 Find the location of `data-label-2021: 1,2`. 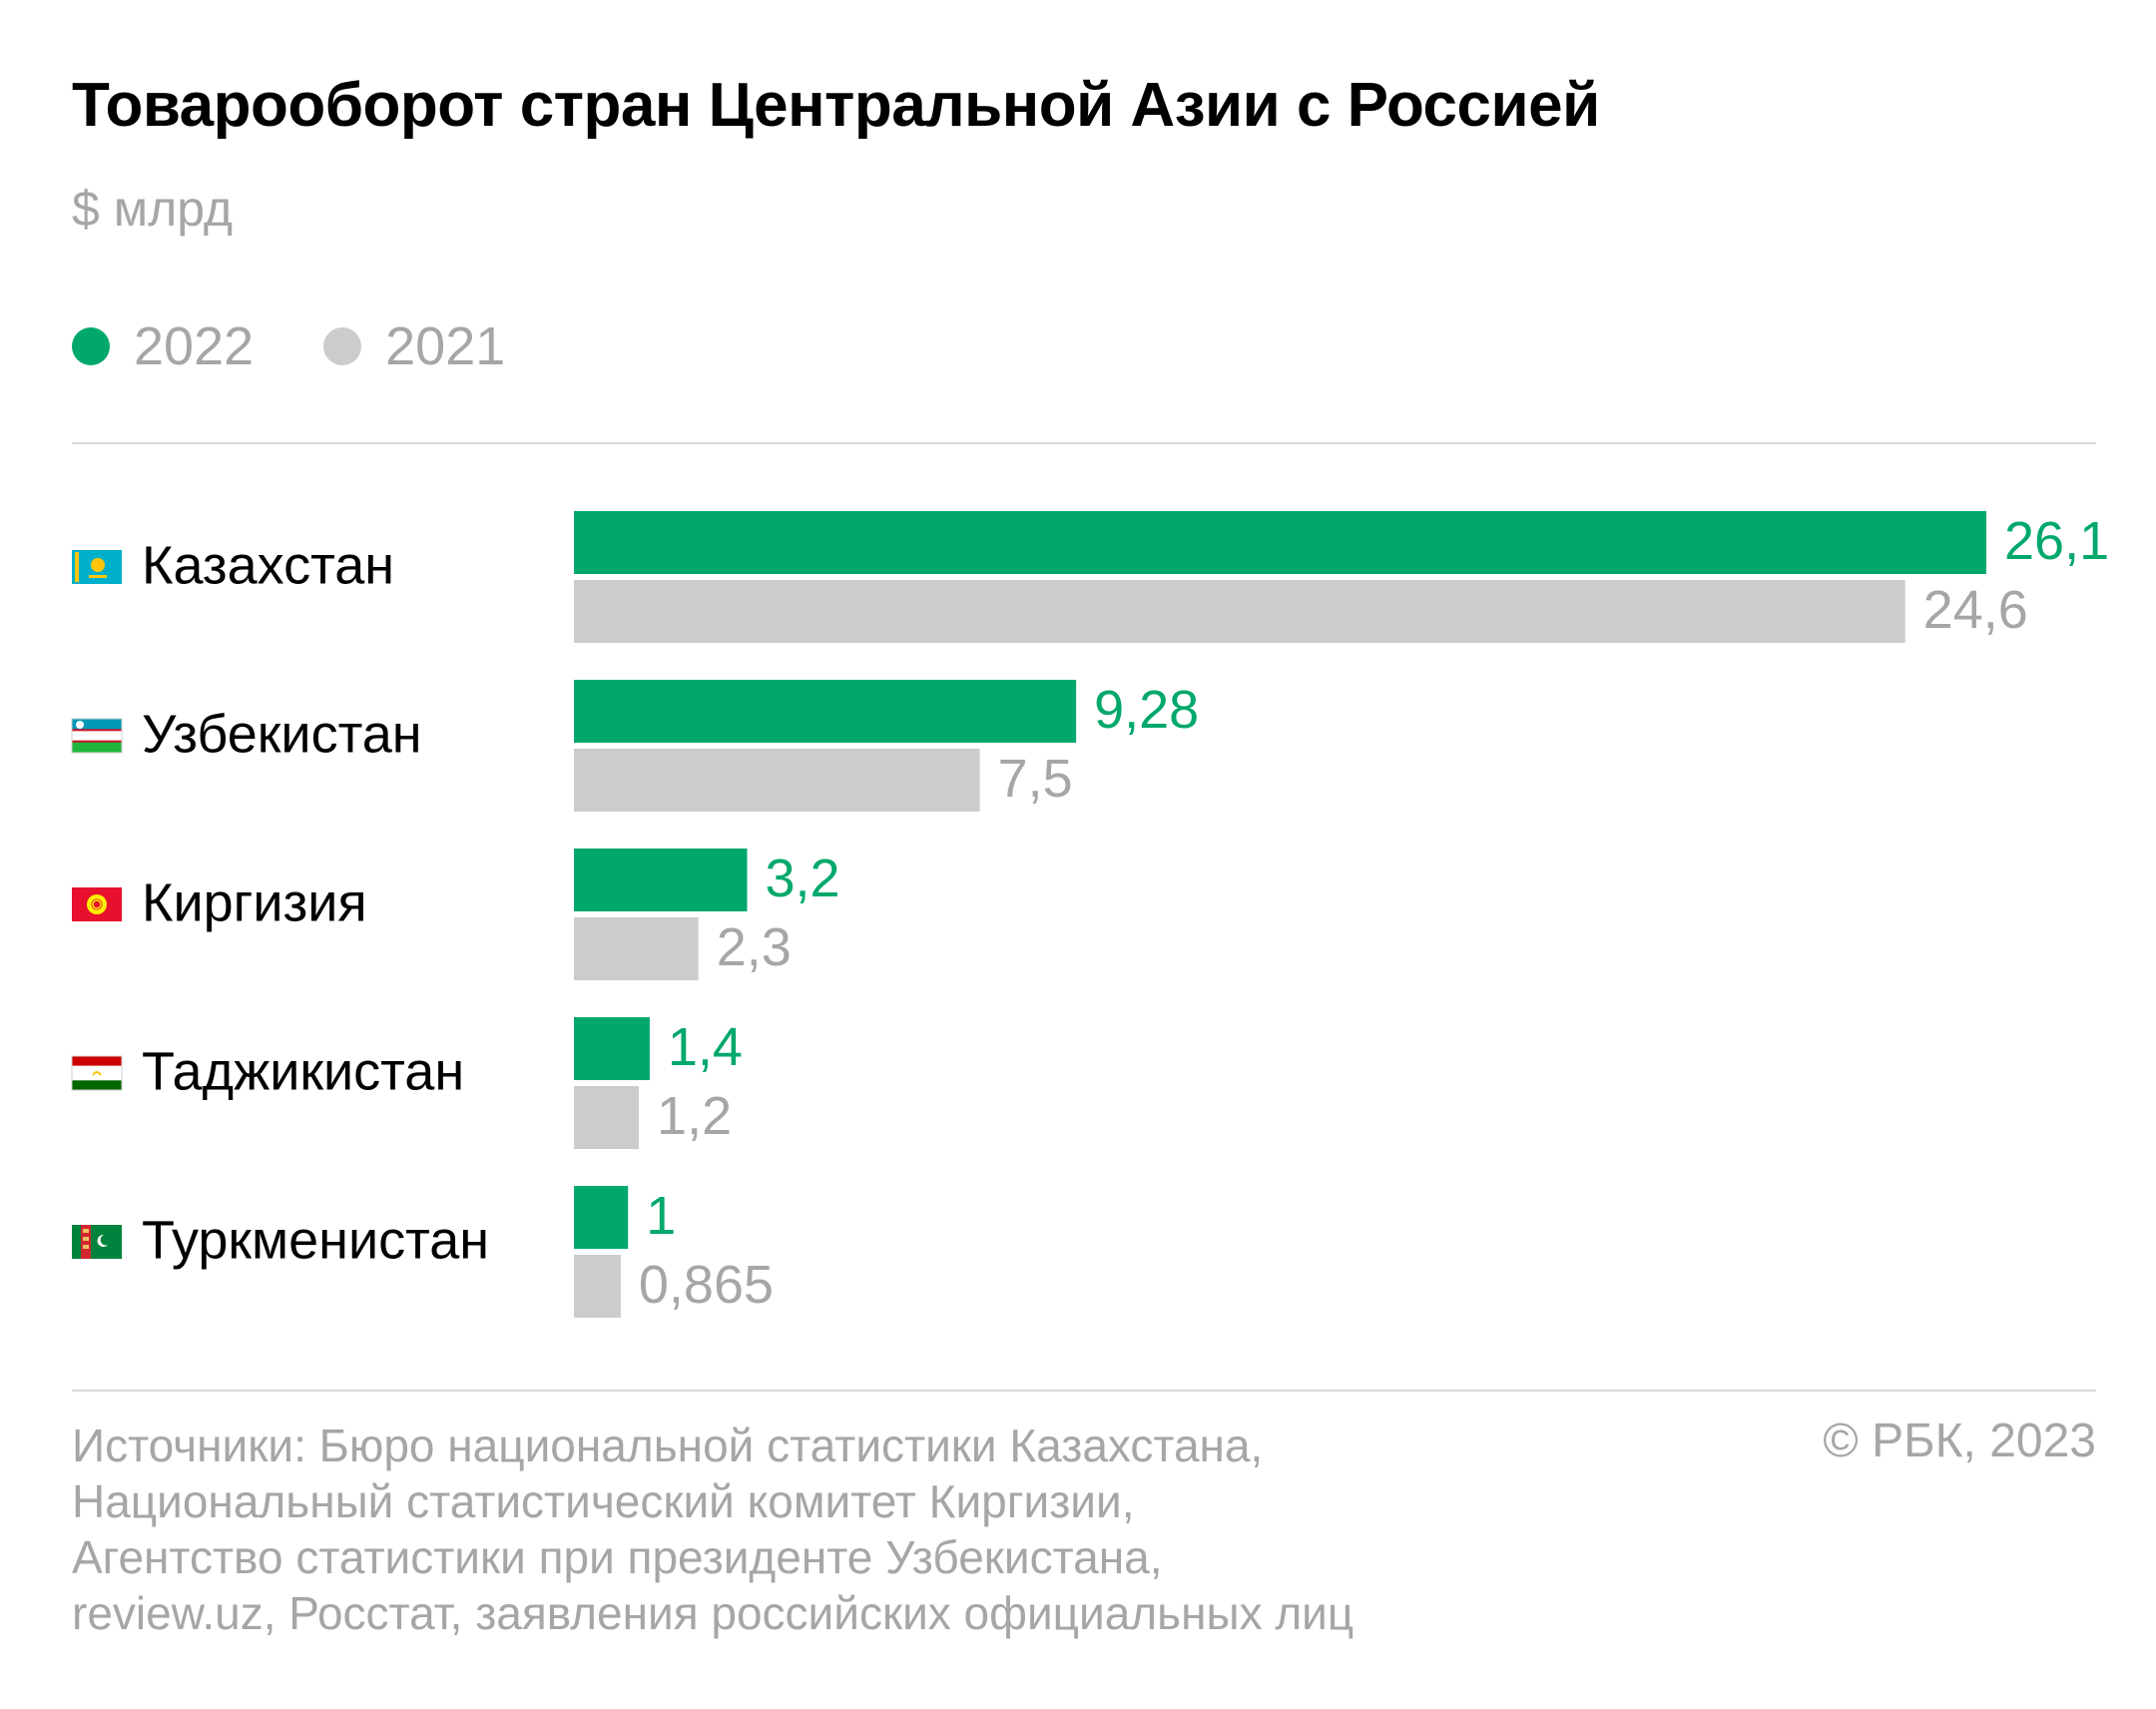

data-label-2021: 1,2 is located at coordinates (694, 1116).